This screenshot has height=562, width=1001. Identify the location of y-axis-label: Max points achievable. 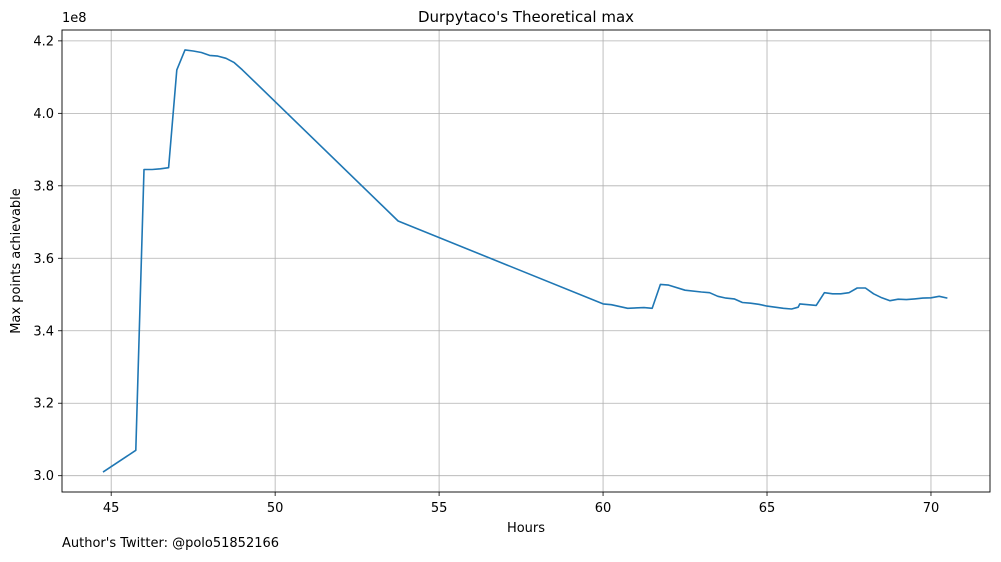
(16, 261).